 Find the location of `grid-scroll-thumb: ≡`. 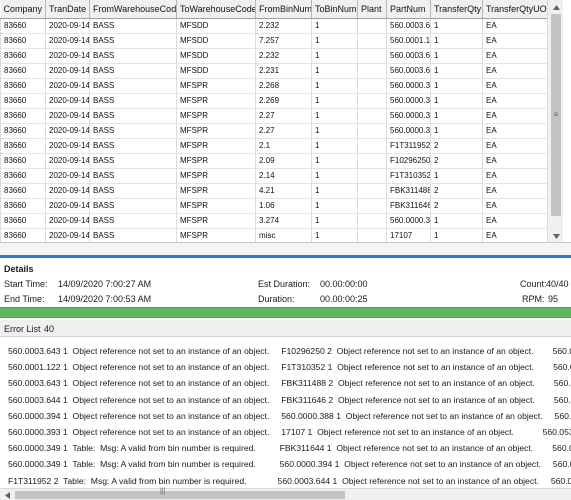

grid-scroll-thumb: ≡ is located at coordinates (556, 115).